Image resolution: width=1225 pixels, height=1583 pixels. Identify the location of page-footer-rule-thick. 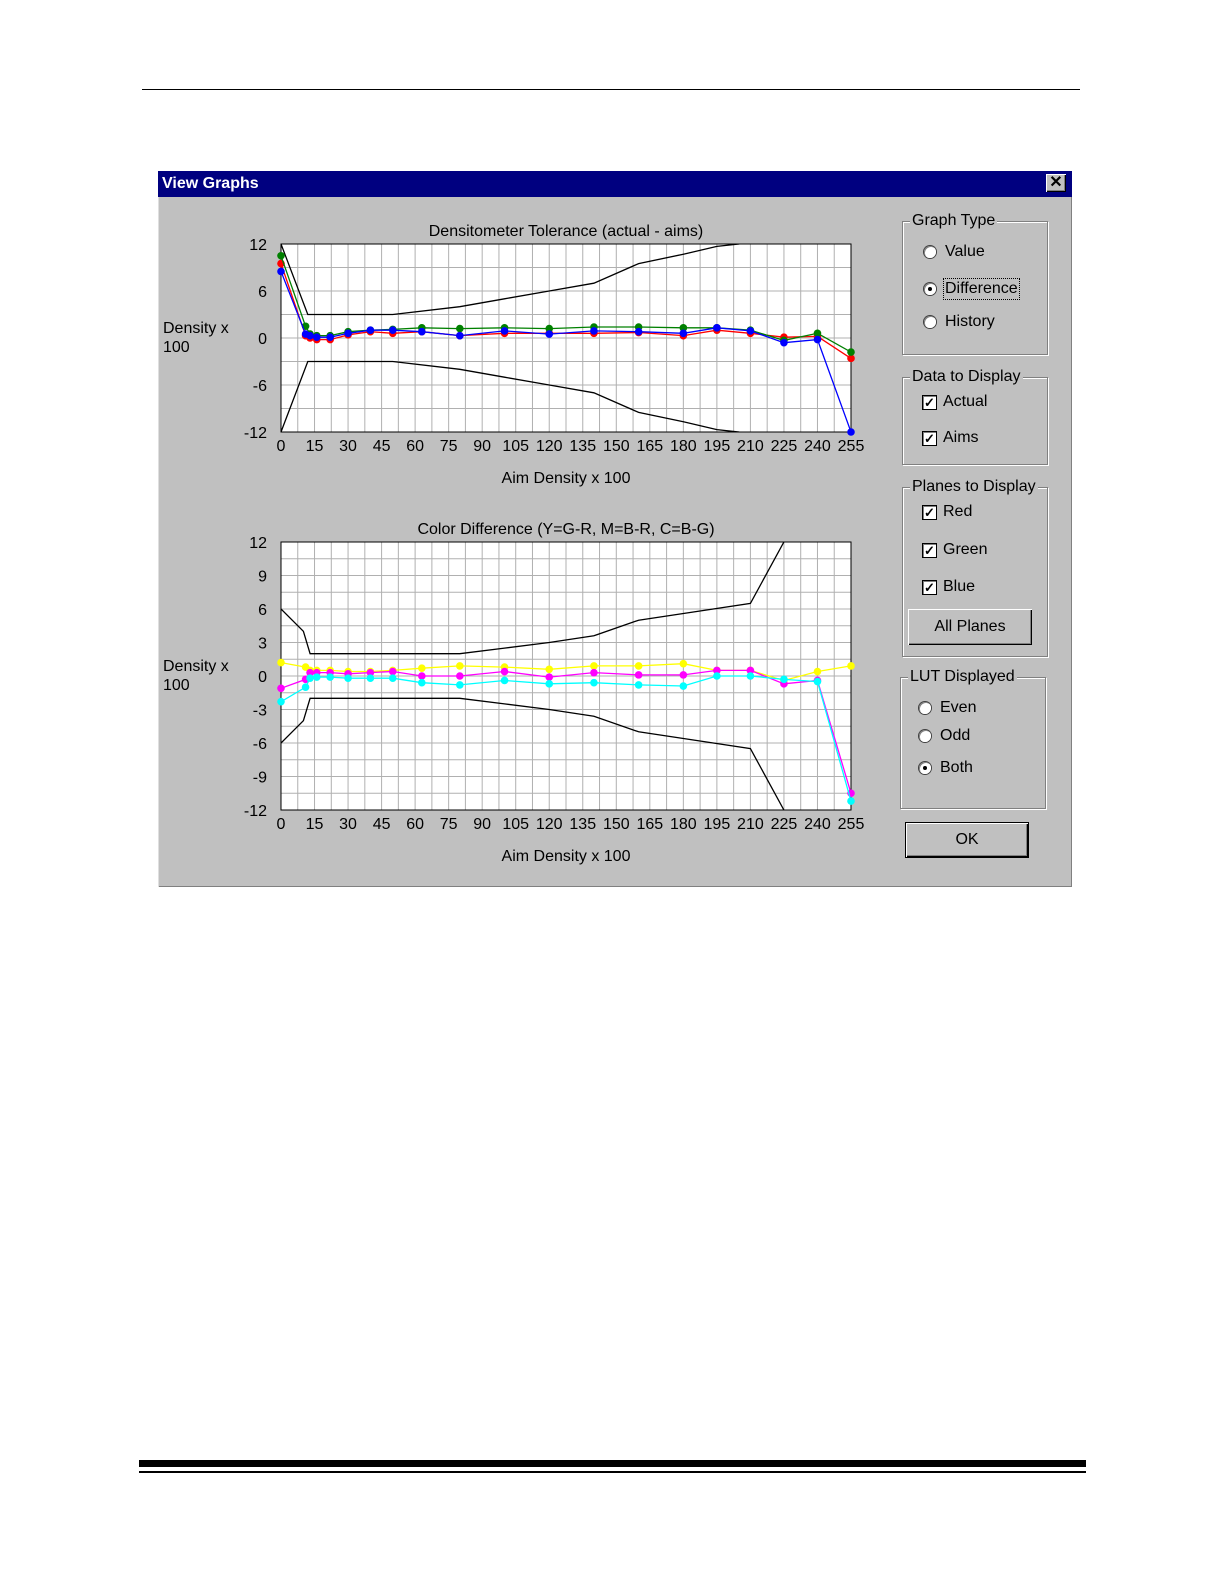
(612, 1463).